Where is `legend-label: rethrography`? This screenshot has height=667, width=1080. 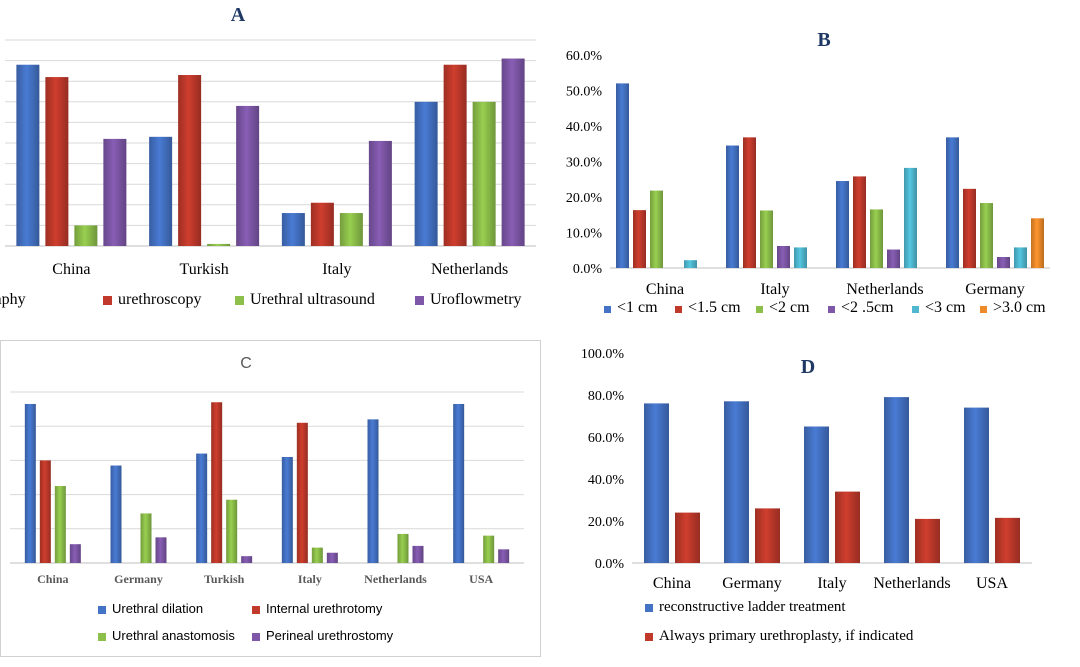
legend-label: rethrography is located at coordinates (13, 299).